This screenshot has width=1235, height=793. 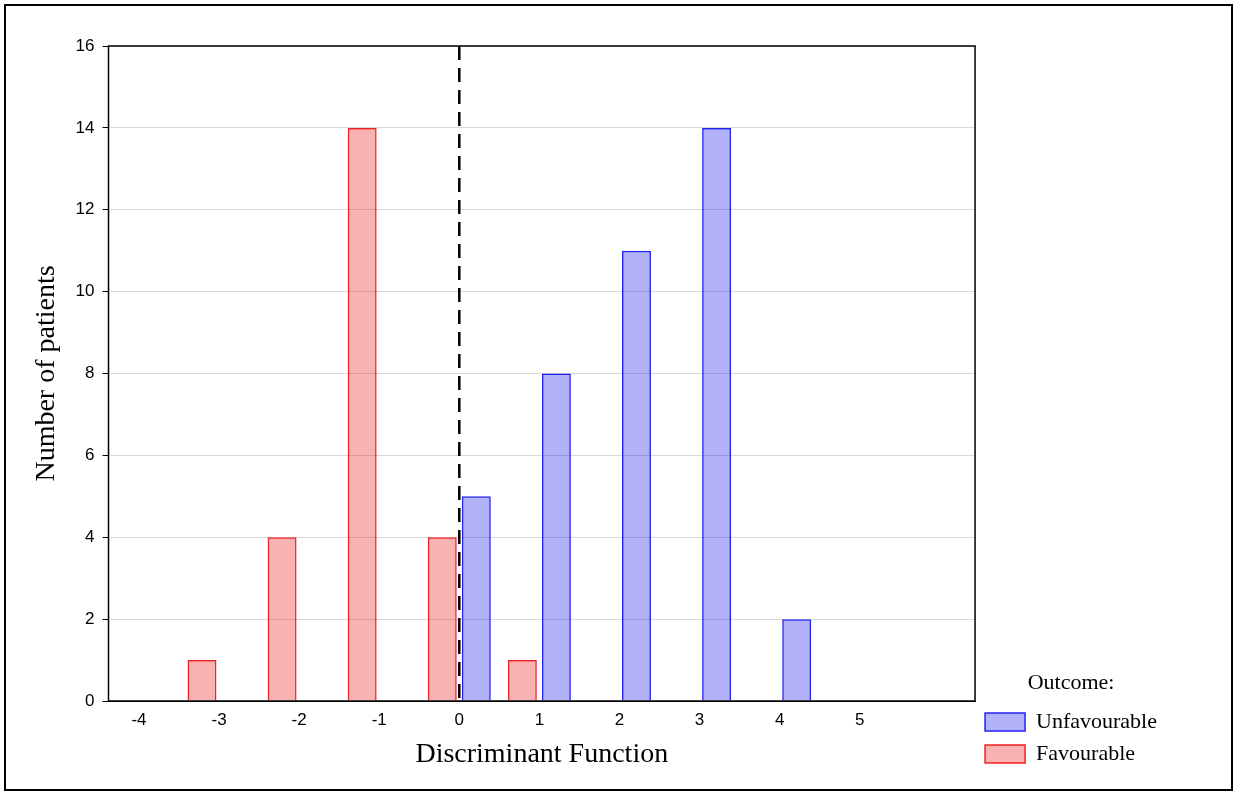 What do you see at coordinates (699, 719) in the screenshot?
I see `x-tick-label: 3` at bounding box center [699, 719].